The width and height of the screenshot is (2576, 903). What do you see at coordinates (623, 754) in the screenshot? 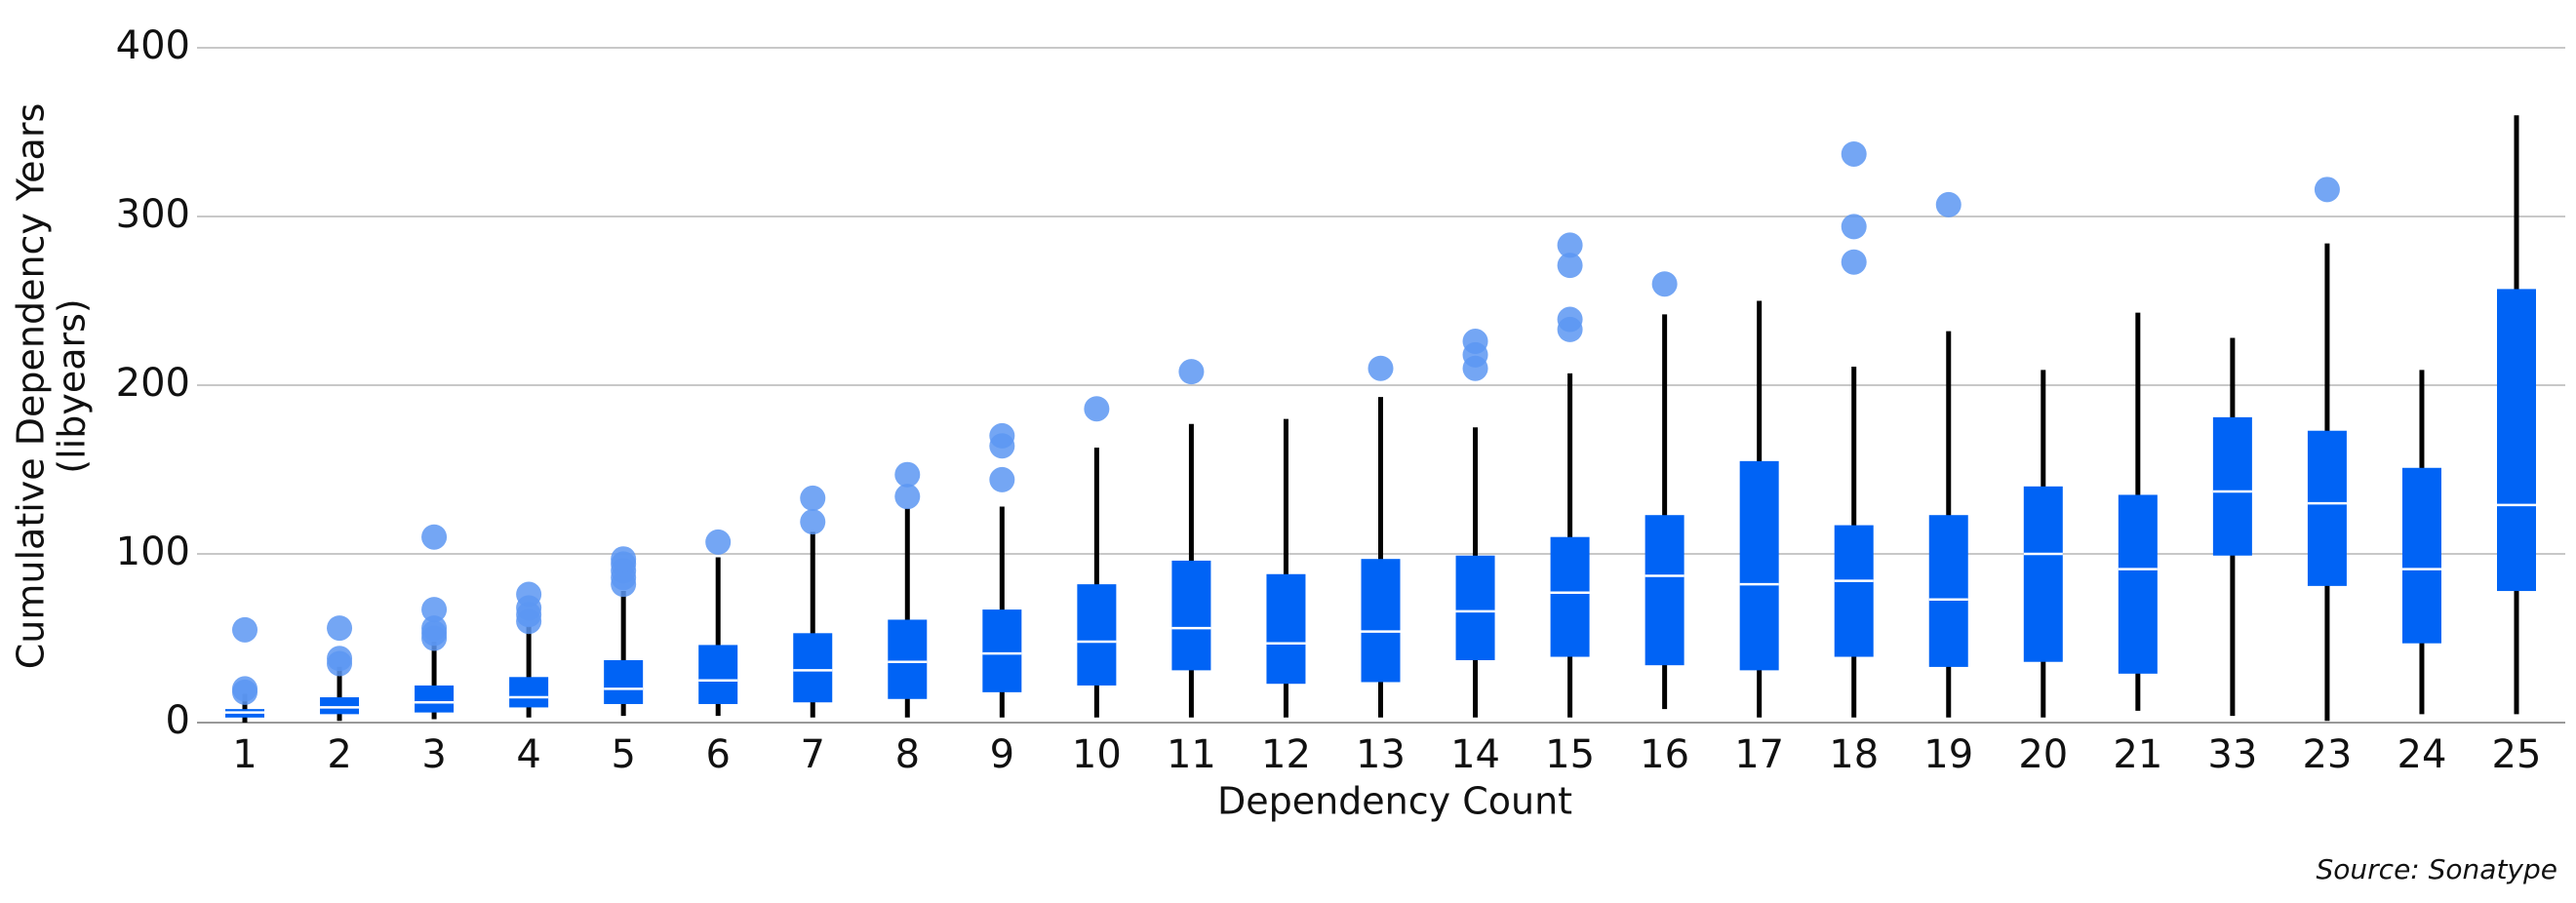
I see `x-tick-label: 5` at bounding box center [623, 754].